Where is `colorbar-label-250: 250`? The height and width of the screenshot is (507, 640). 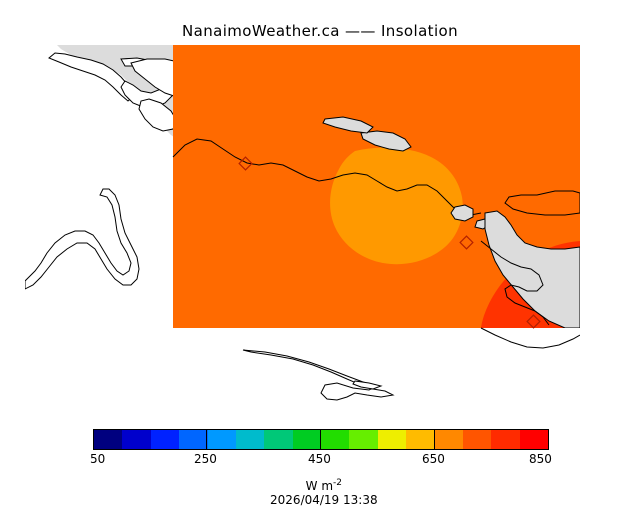
colorbar-label-250: 250 is located at coordinates (205, 459).